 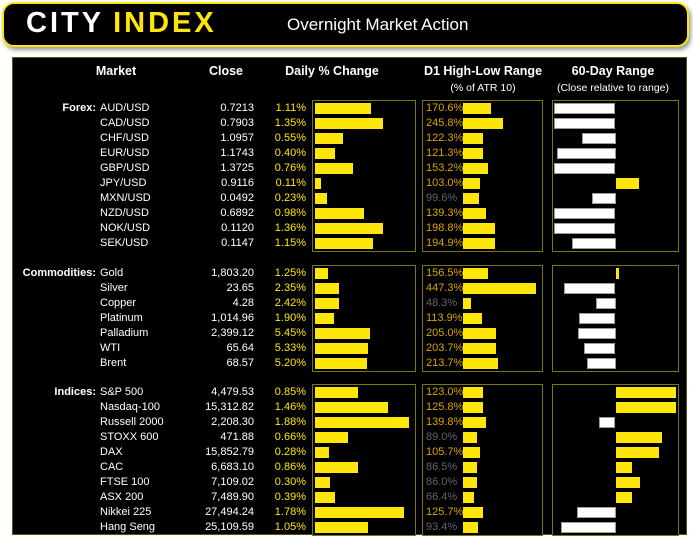 I want to click on section-label: Commodities:, so click(x=59, y=273).